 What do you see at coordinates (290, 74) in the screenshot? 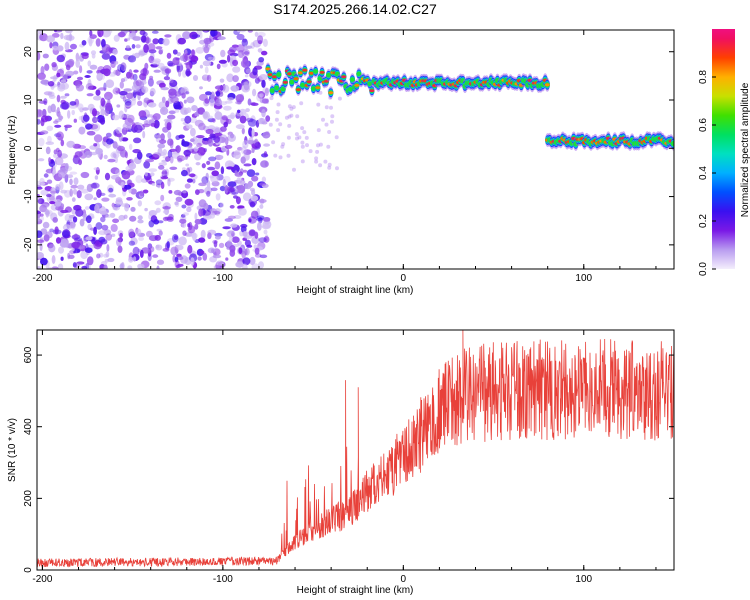
I see `spectrogram-band-cell` at bounding box center [290, 74].